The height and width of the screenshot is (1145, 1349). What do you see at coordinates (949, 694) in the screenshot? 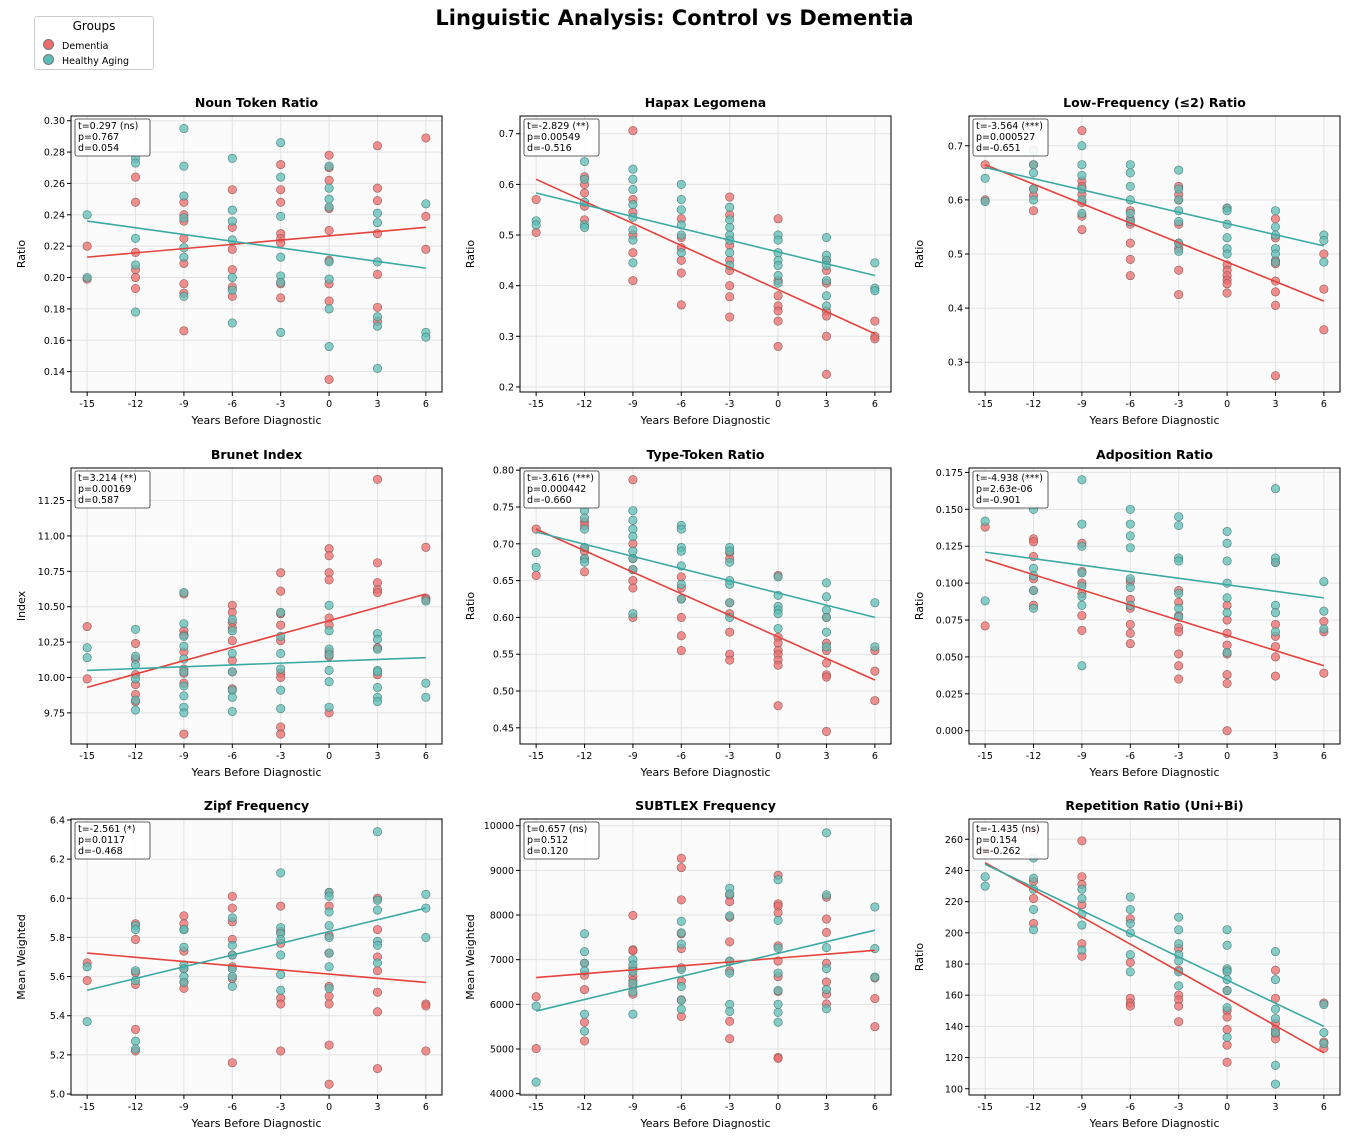
I see `y-tick-label: 0.025` at bounding box center [949, 694].